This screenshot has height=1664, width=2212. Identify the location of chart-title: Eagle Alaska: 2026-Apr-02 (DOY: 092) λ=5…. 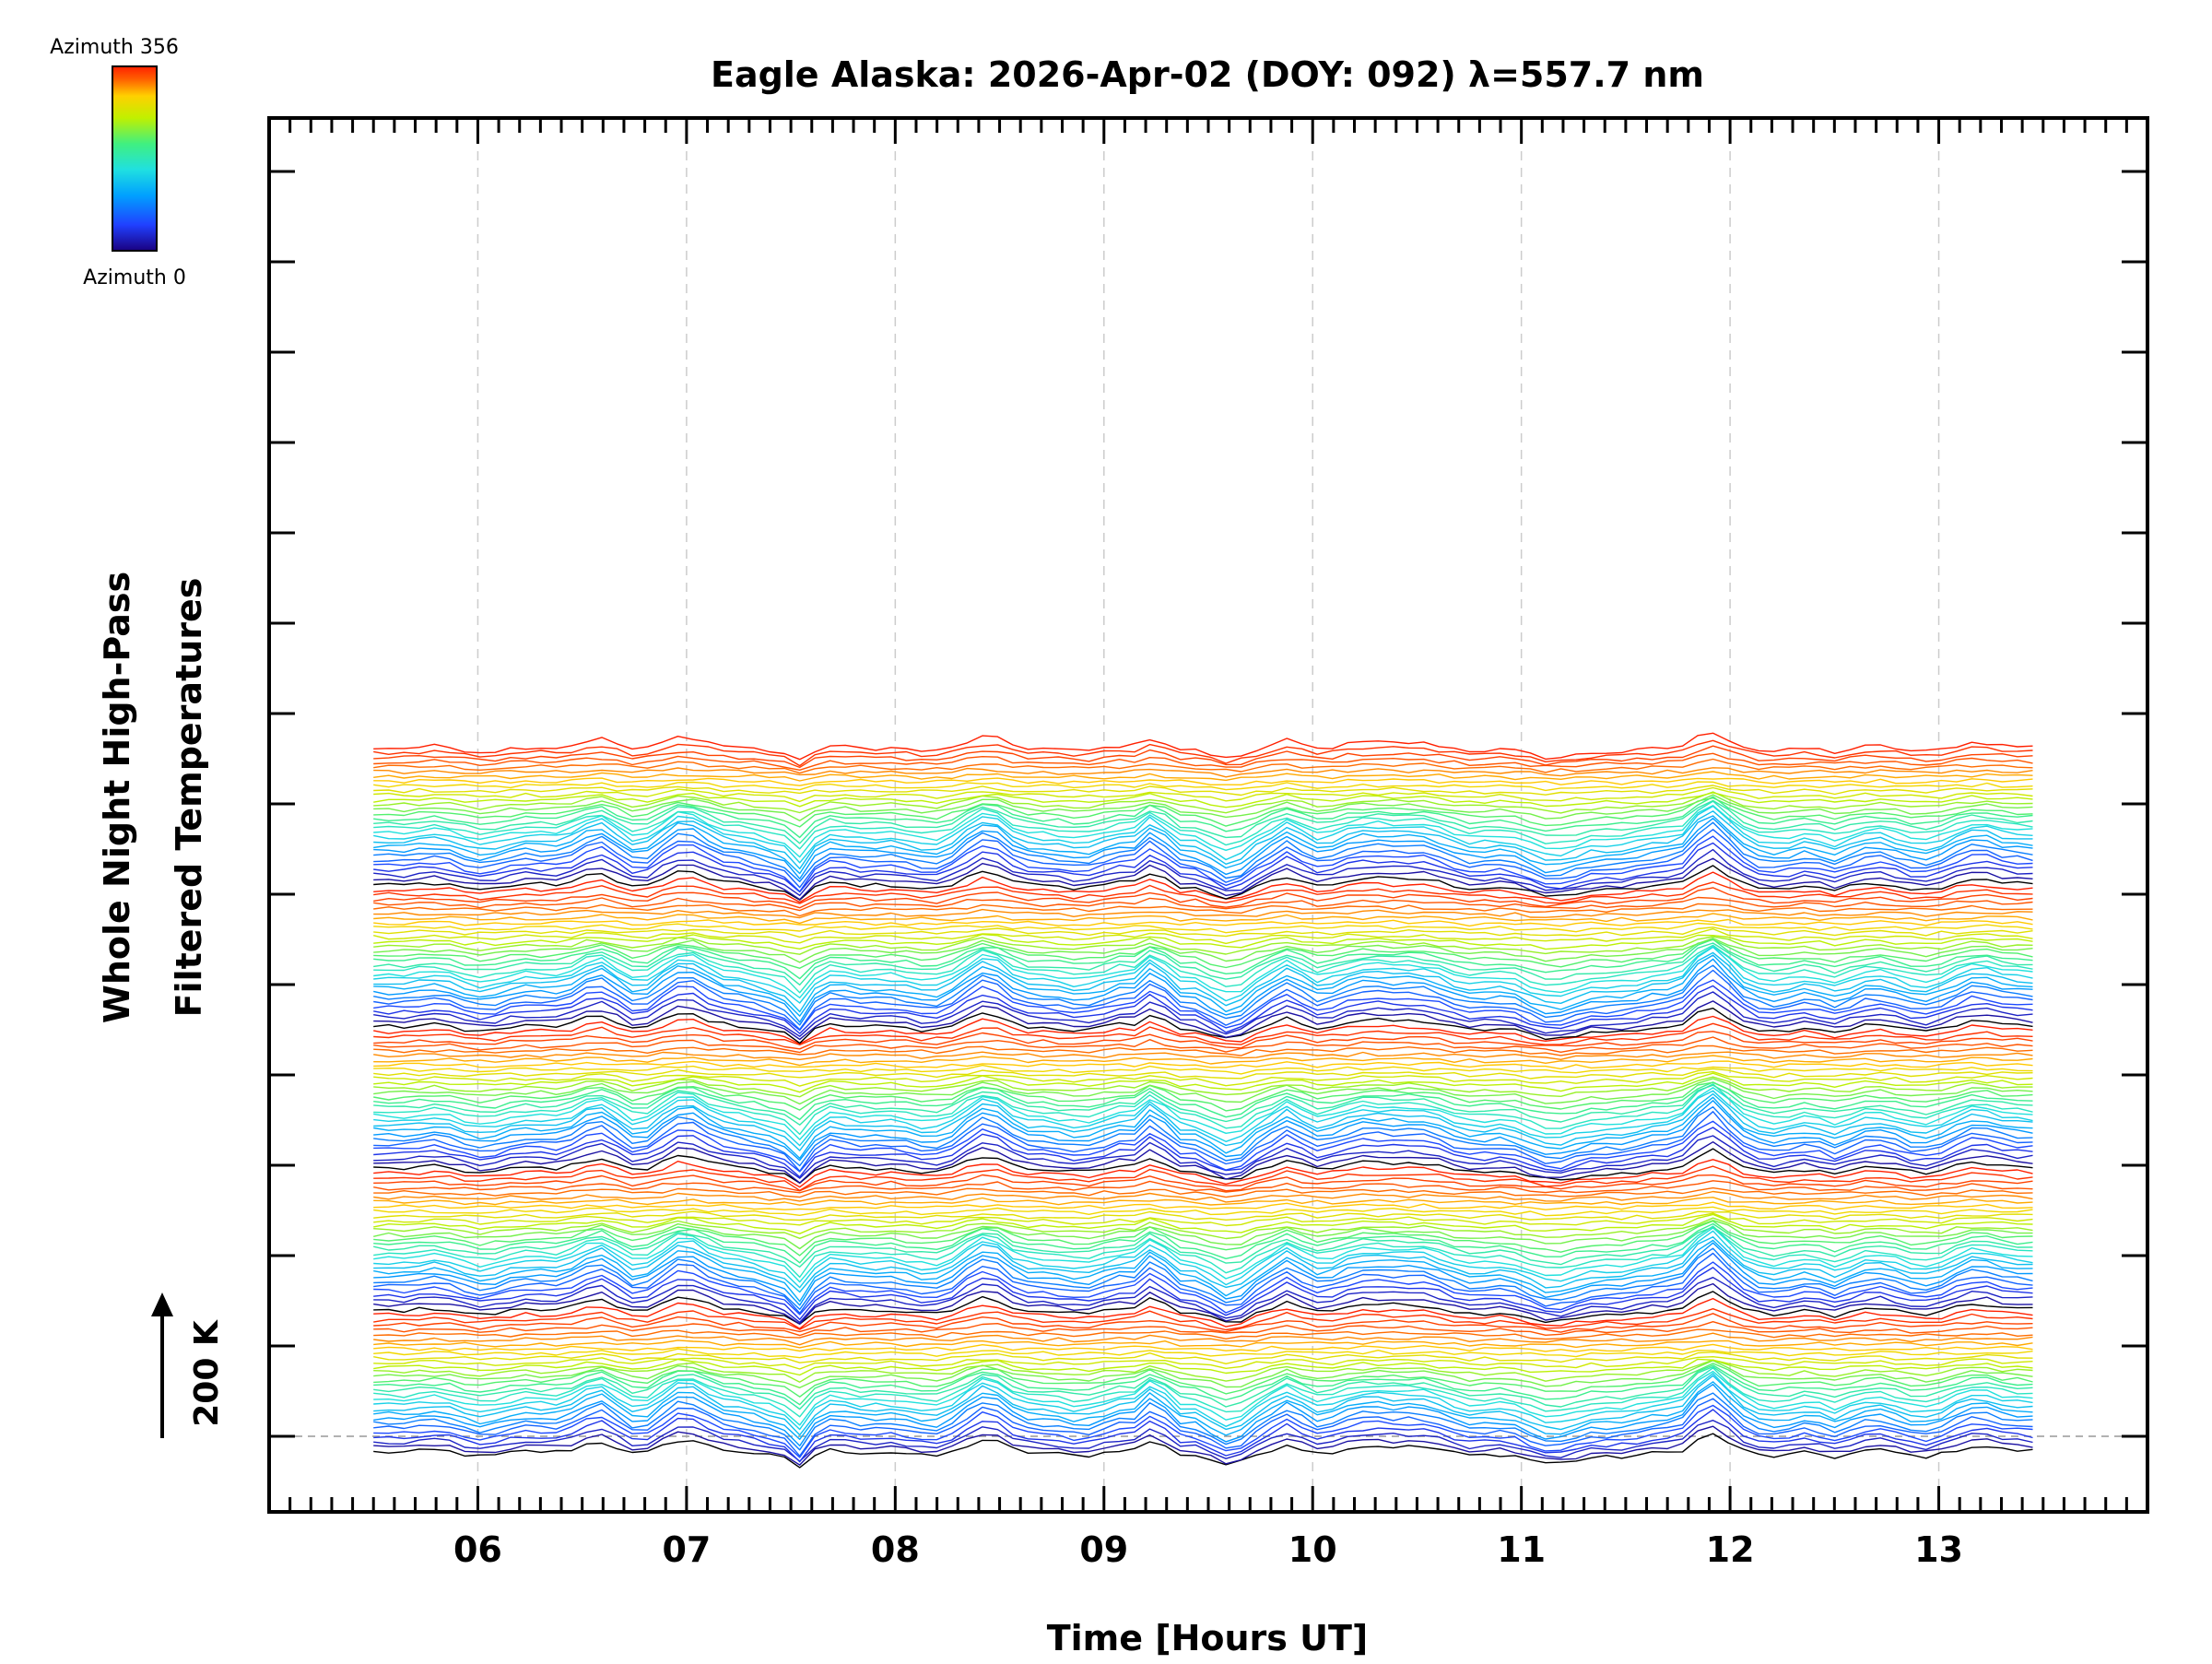
(1207, 74).